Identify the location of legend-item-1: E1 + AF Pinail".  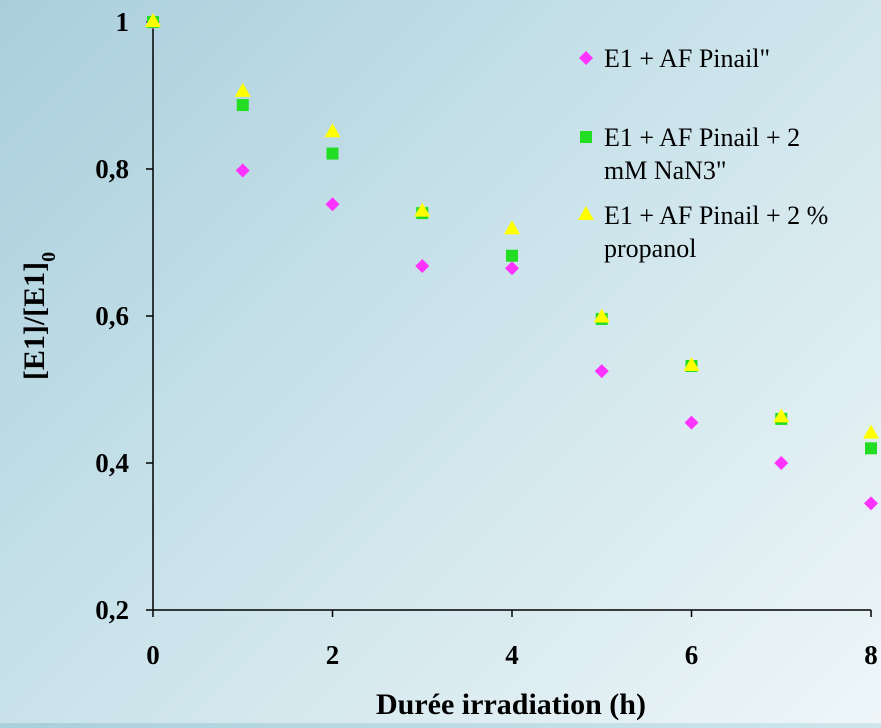
(674, 58).